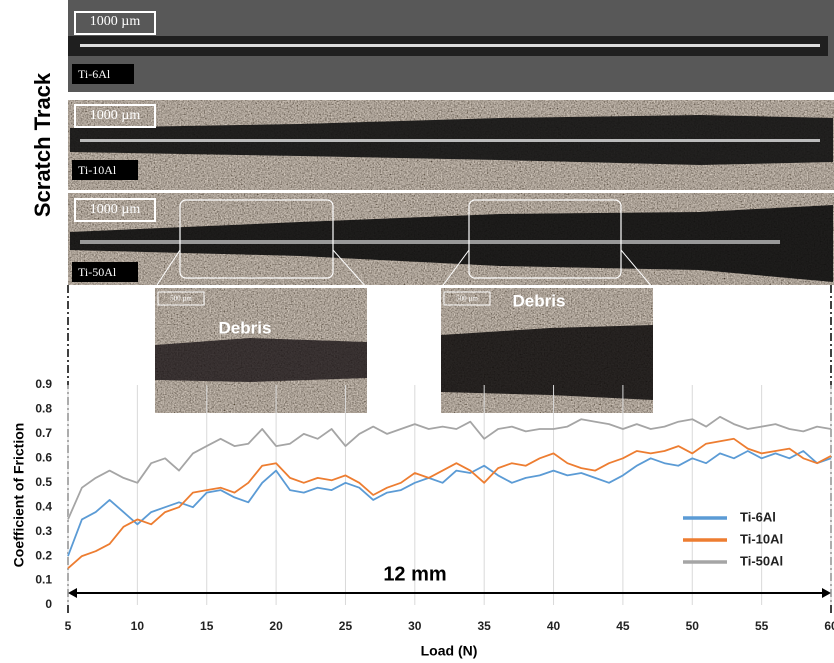 This screenshot has width=834, height=663. Describe the element at coordinates (276, 626) in the screenshot. I see `x-tick-label: 20` at that location.